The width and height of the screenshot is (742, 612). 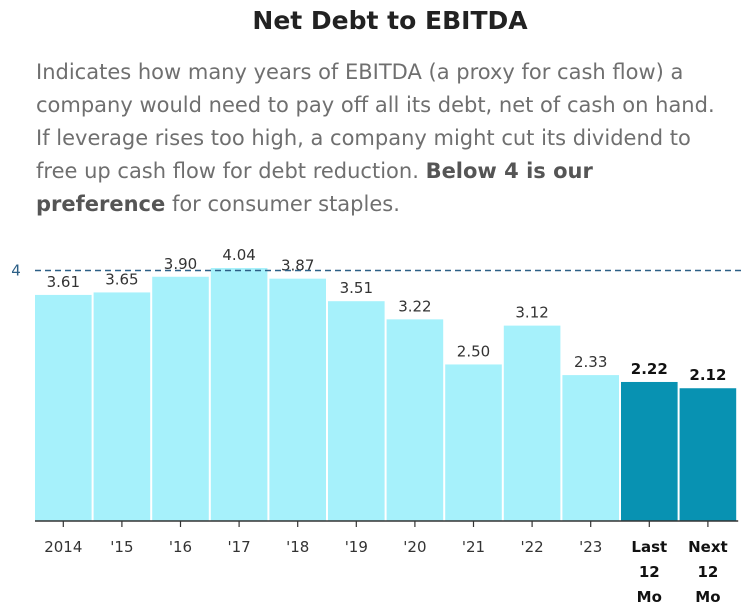 I want to click on value-label-3: 4.04, so click(x=238, y=255).